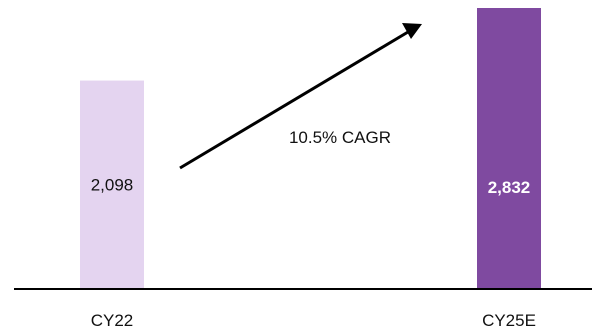 Image resolution: width=592 pixels, height=332 pixels. What do you see at coordinates (412, 31) in the screenshot?
I see `arrow-head-icon` at bounding box center [412, 31].